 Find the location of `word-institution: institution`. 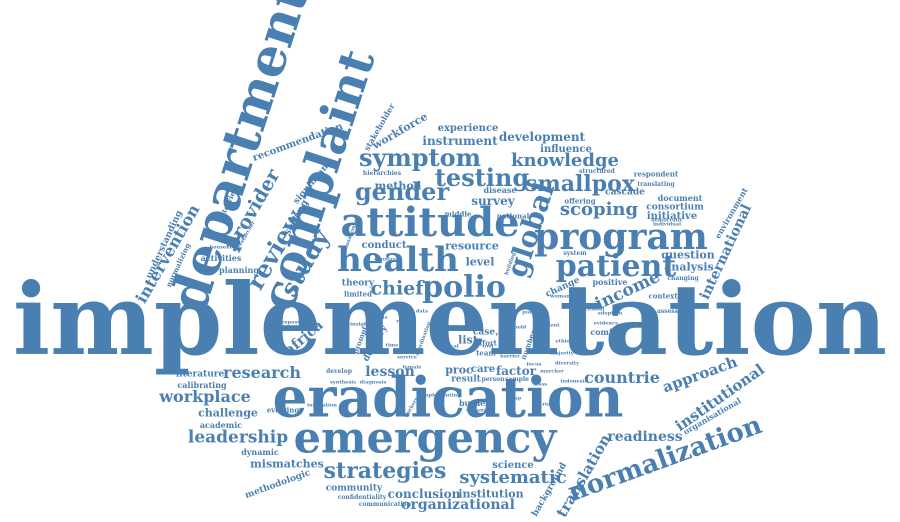

word-institution: institution is located at coordinates (491, 494).